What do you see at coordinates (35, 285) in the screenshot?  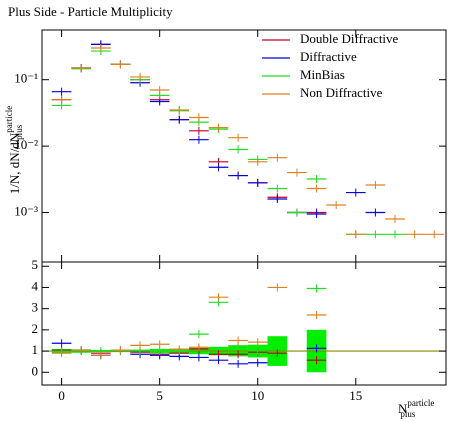 I see `y-tick-label: 4` at bounding box center [35, 285].